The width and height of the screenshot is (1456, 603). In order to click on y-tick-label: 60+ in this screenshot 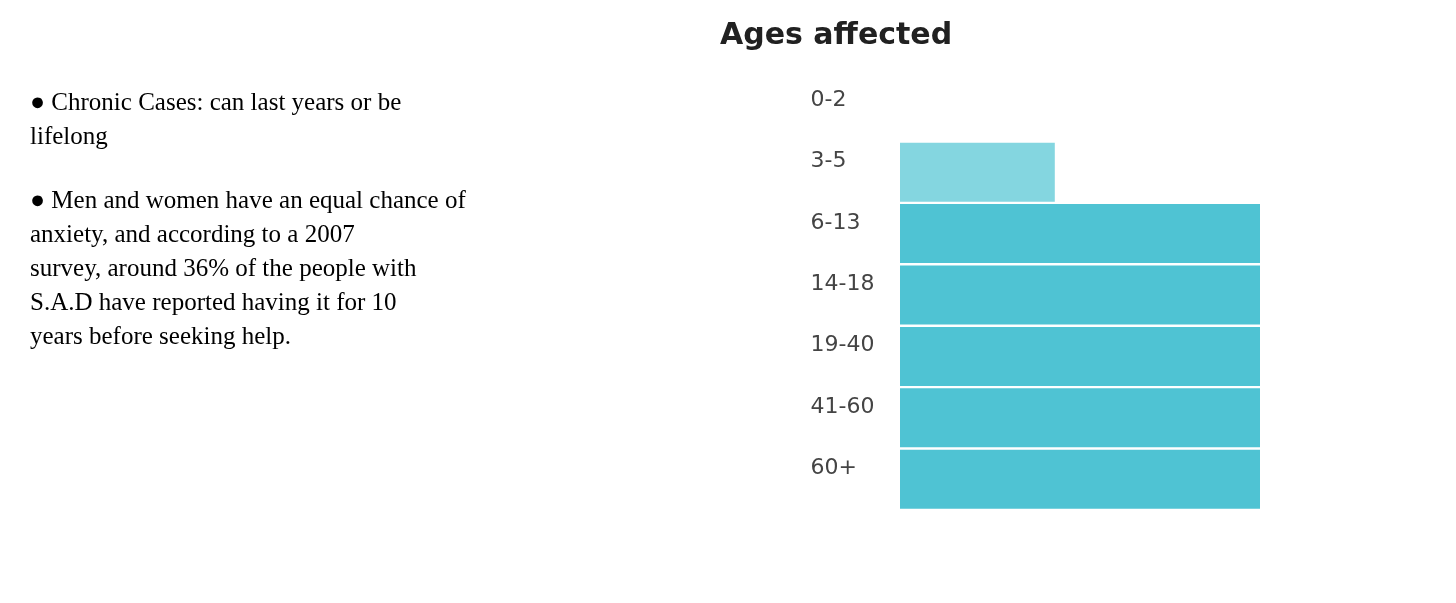, I will do `click(833, 467)`.